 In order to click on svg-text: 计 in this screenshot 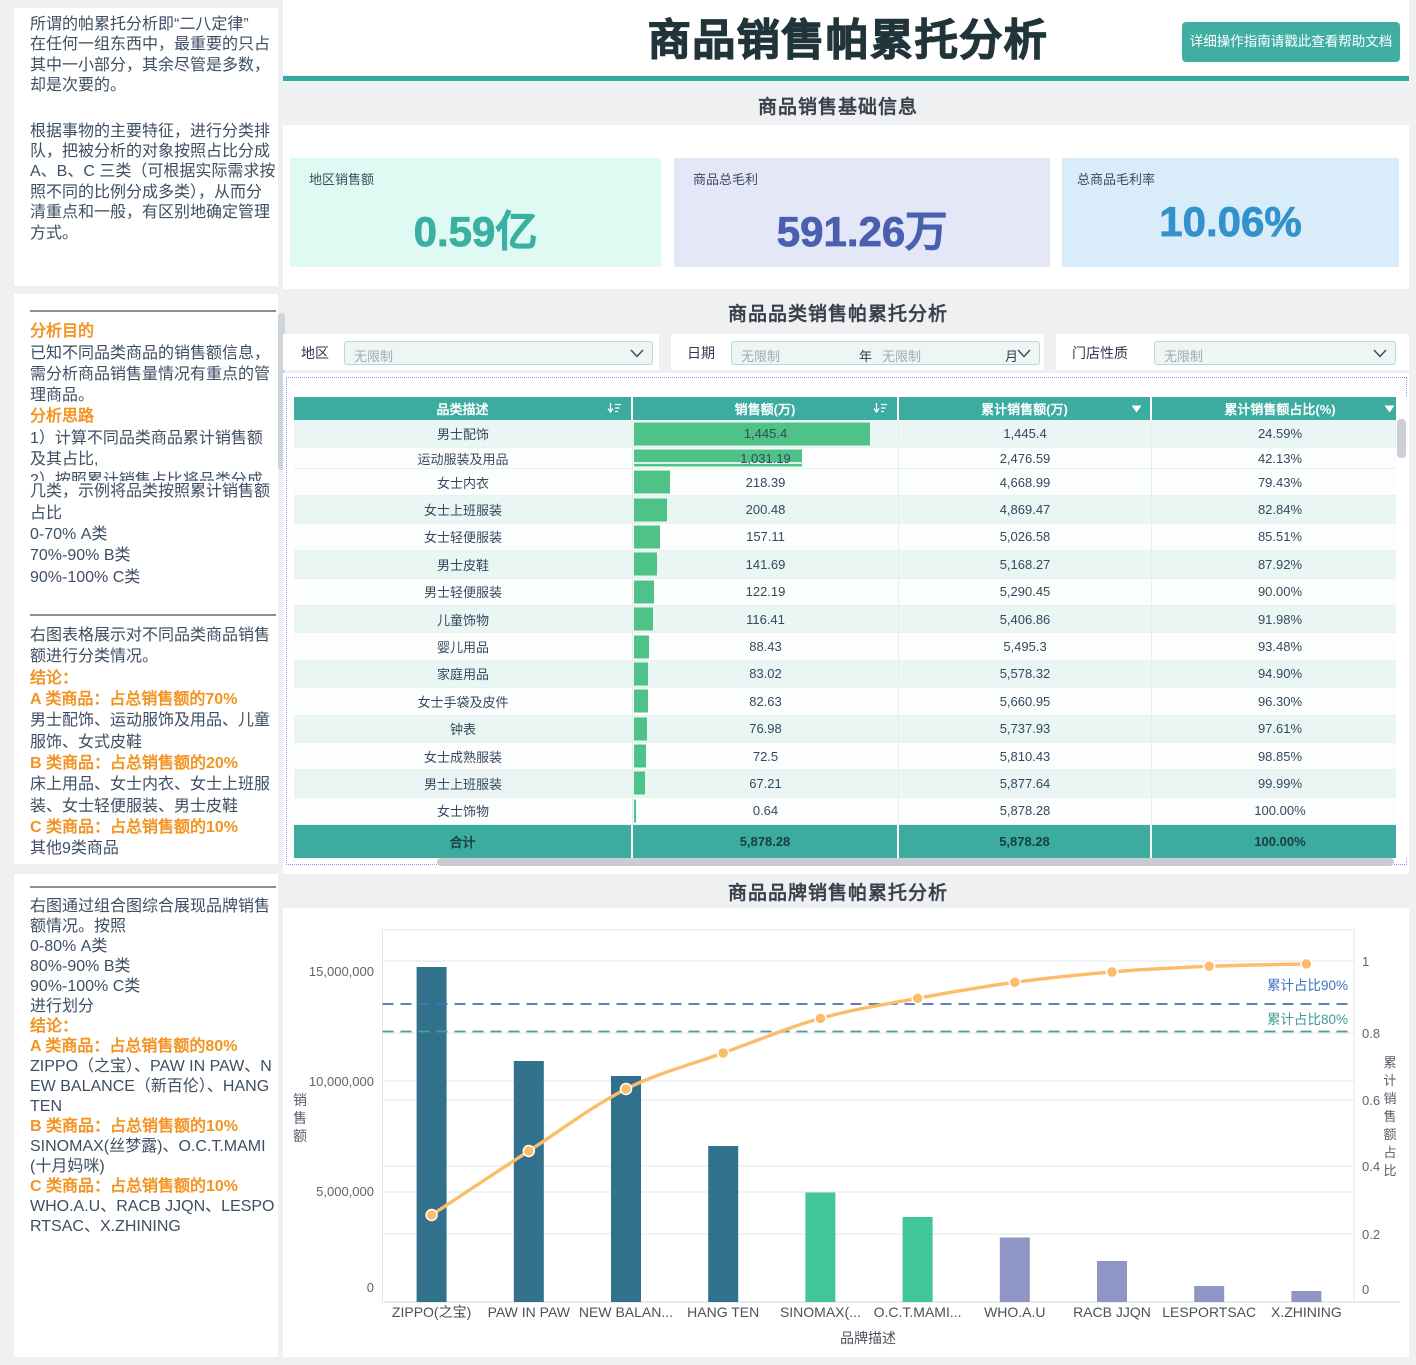, I will do `click(1389, 1080)`.